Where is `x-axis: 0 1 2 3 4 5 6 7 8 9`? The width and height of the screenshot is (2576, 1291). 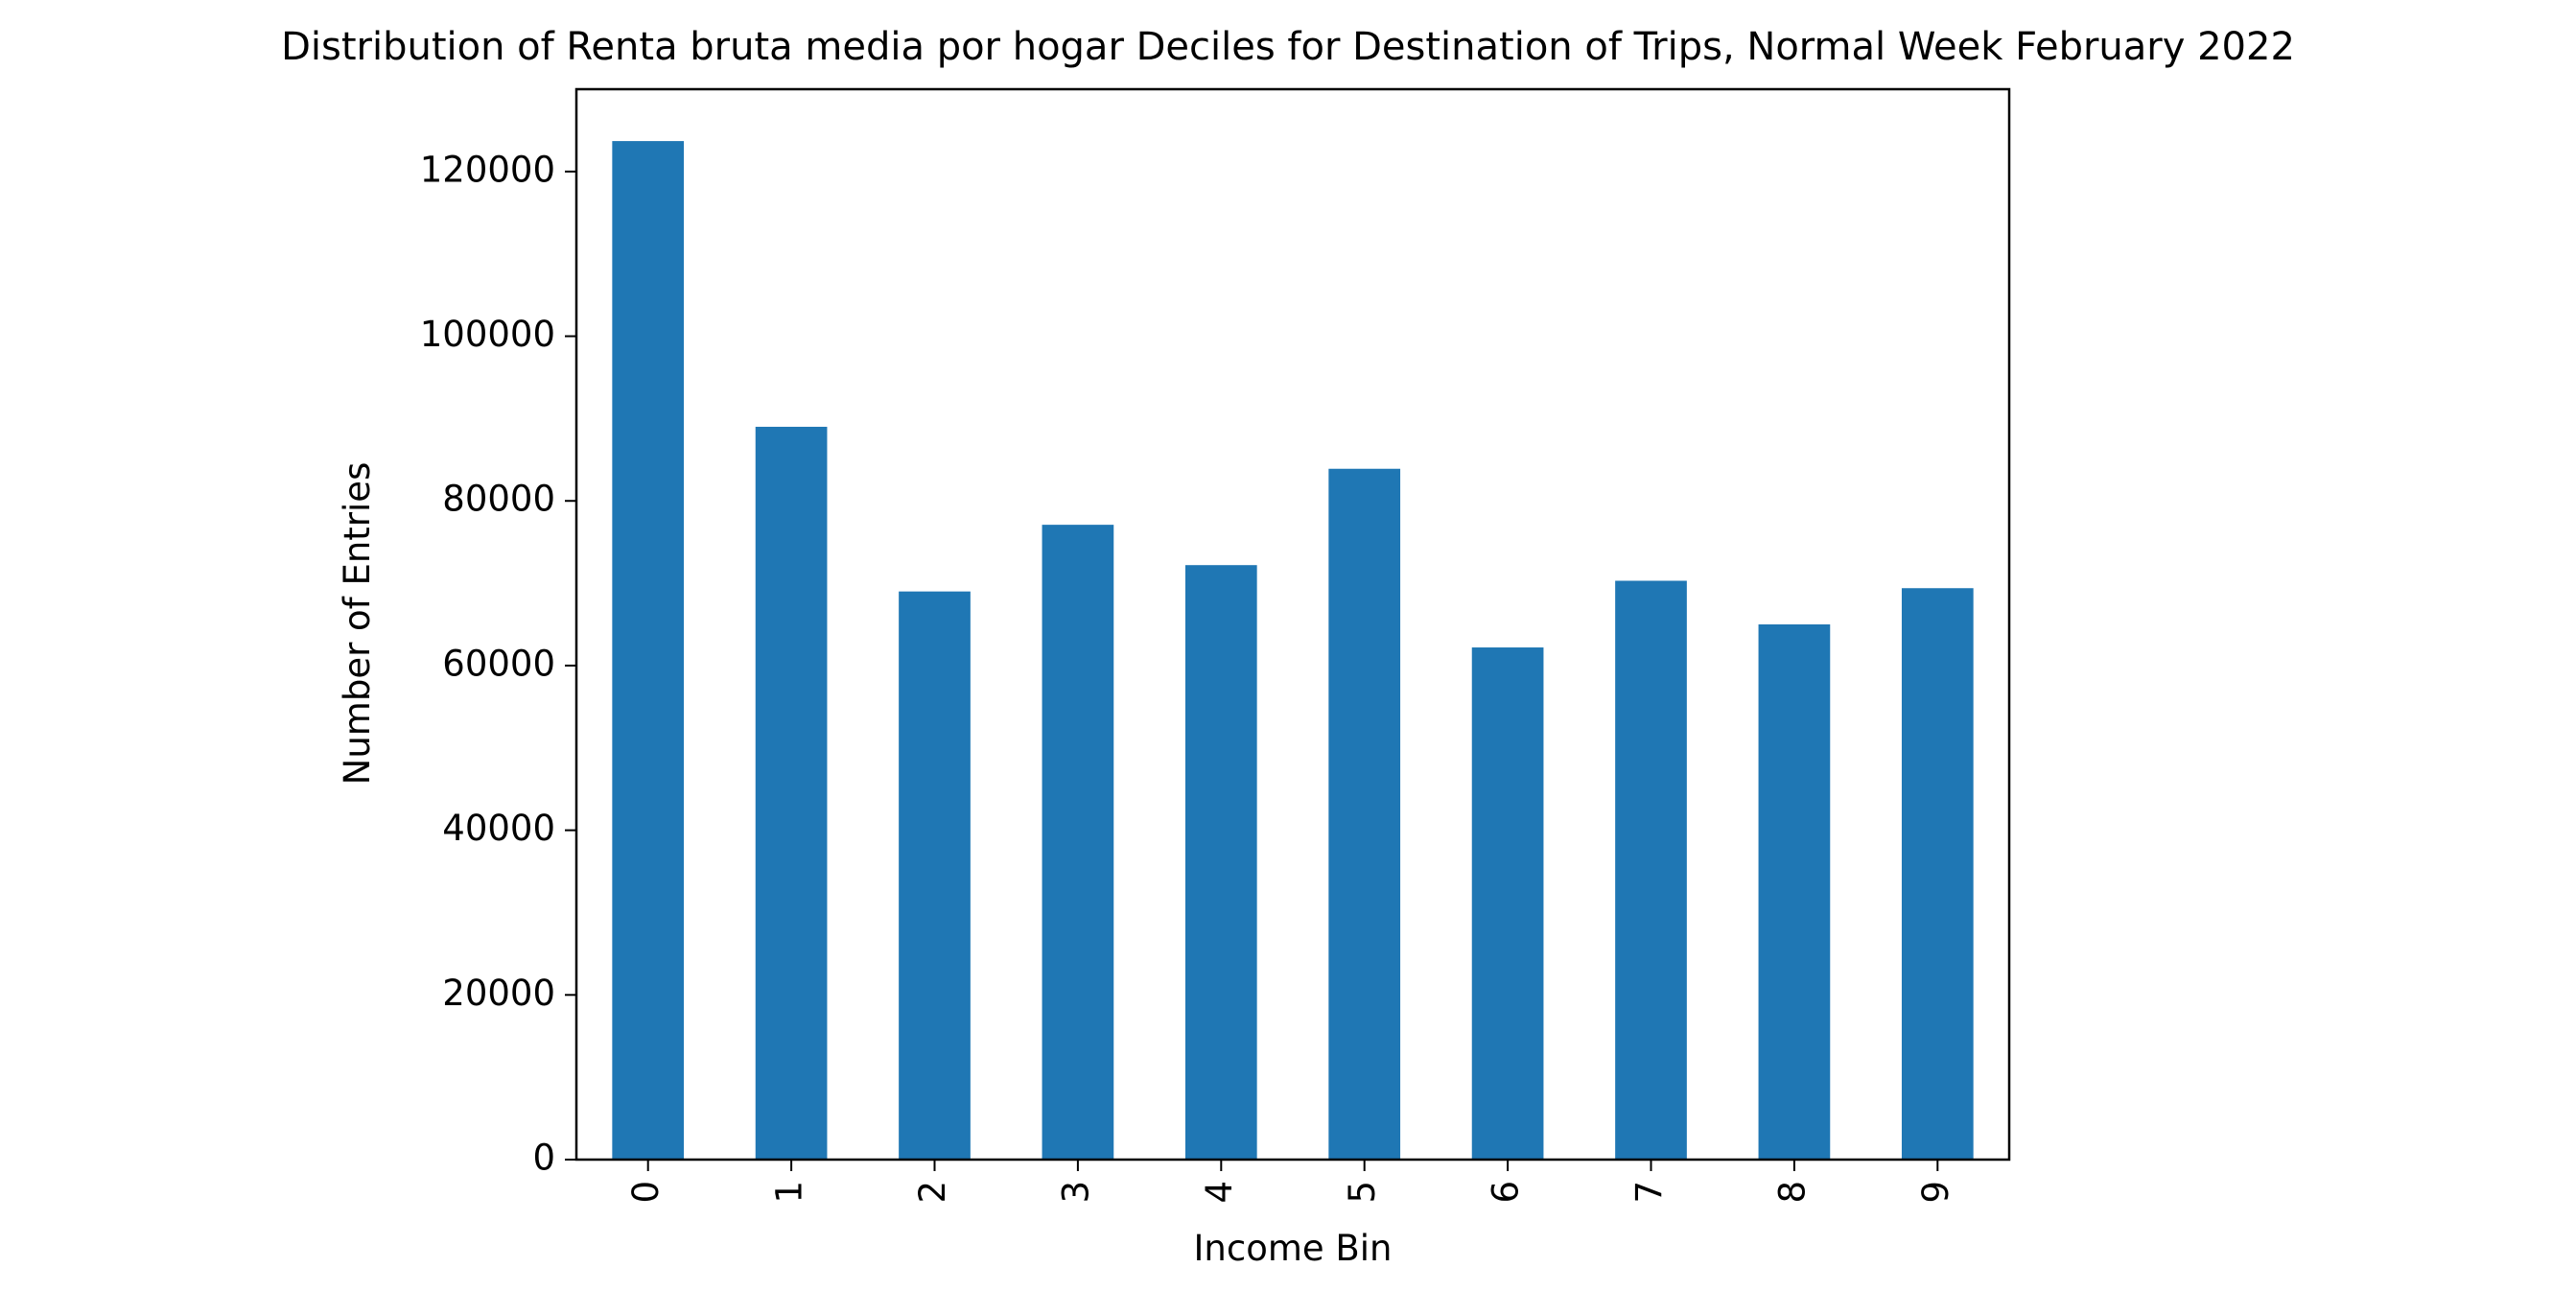 x-axis: 0 1 2 3 4 5 6 7 8 9 is located at coordinates (1290, 1182).